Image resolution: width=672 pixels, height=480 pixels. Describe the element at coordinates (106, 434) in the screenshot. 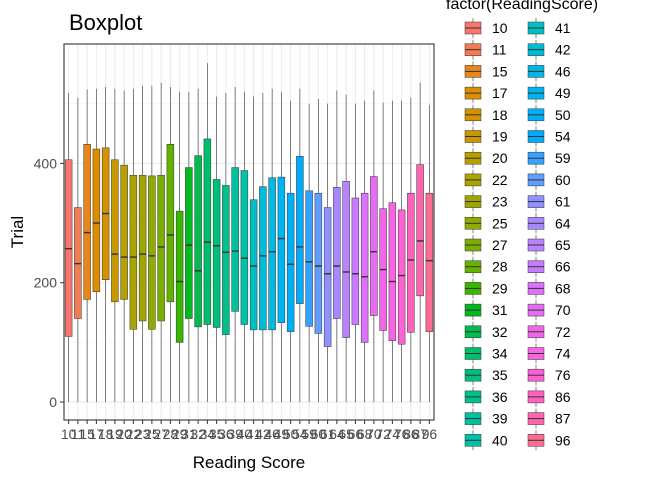

I see `x-tick-label: 18` at that location.